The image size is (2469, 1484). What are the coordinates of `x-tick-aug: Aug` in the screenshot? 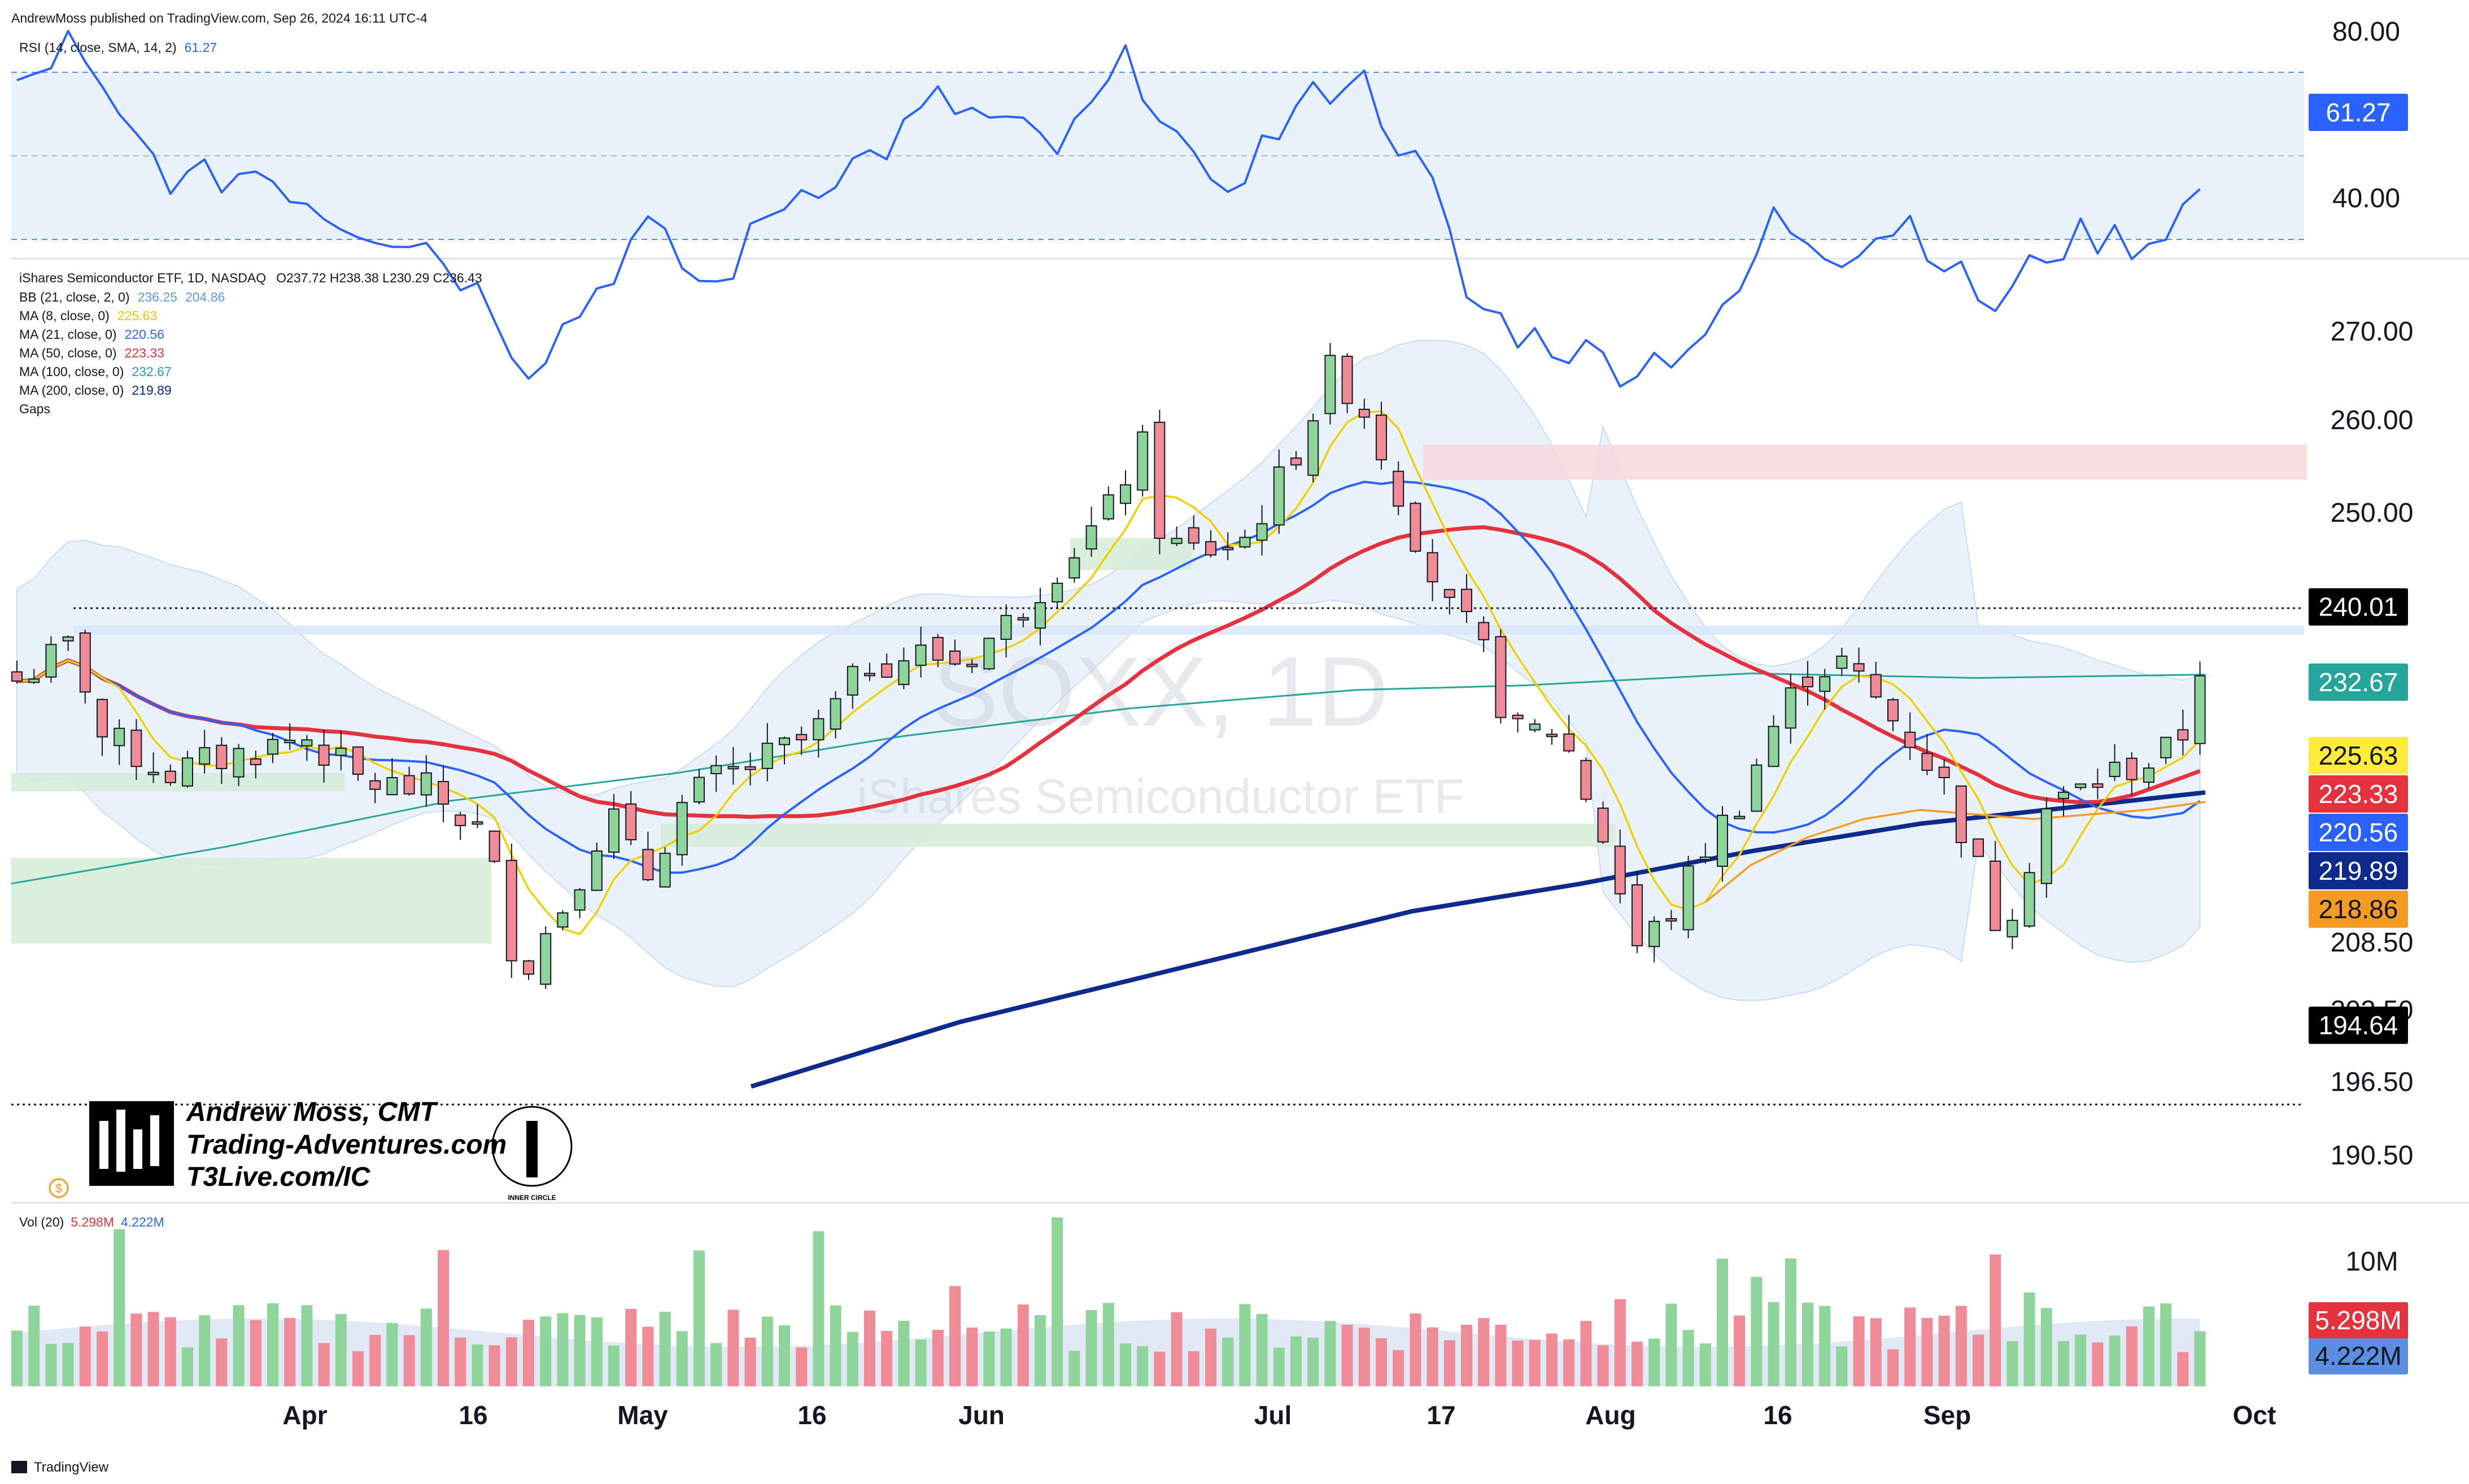 It's located at (1610, 1415).